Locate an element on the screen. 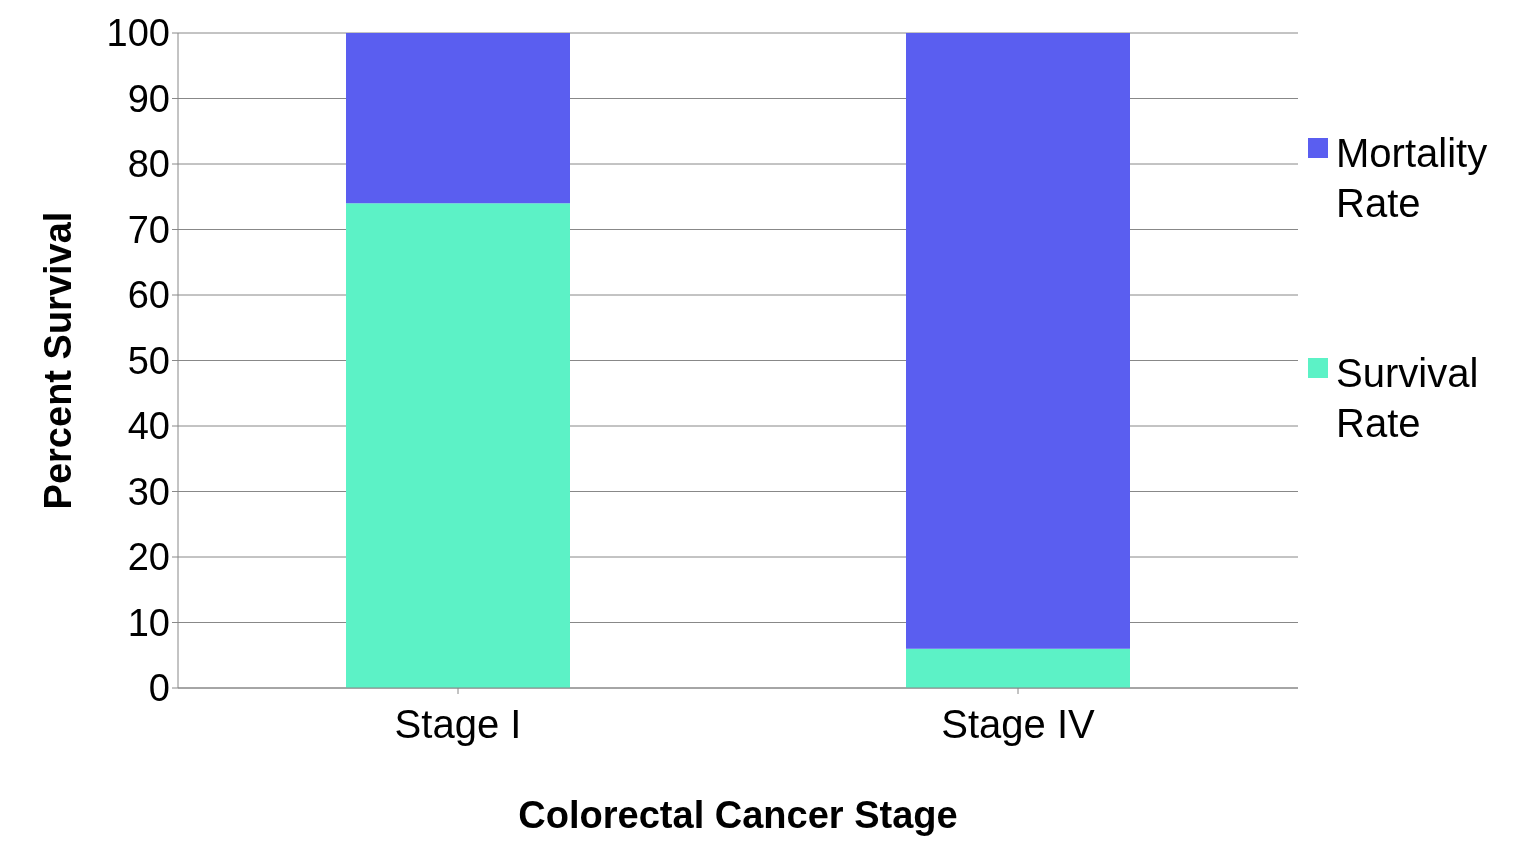 The height and width of the screenshot is (845, 1534). y-tick-label: 0 is located at coordinates (159, 688).